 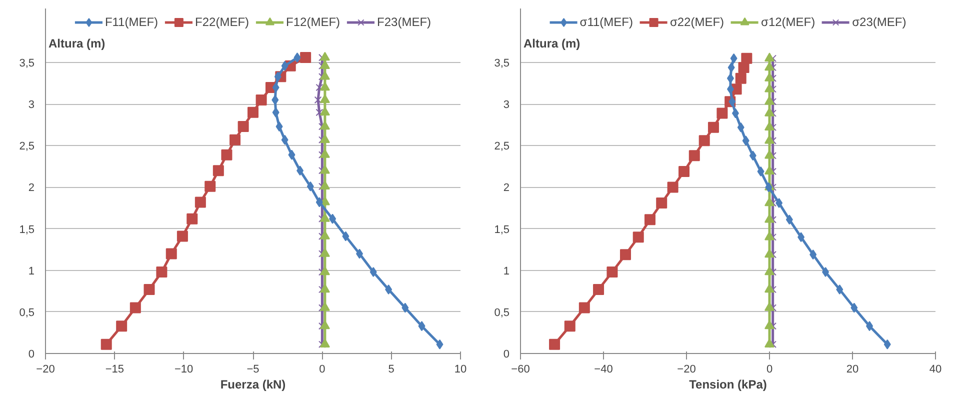 I want to click on x-tick-label: −10, so click(x=184, y=370).